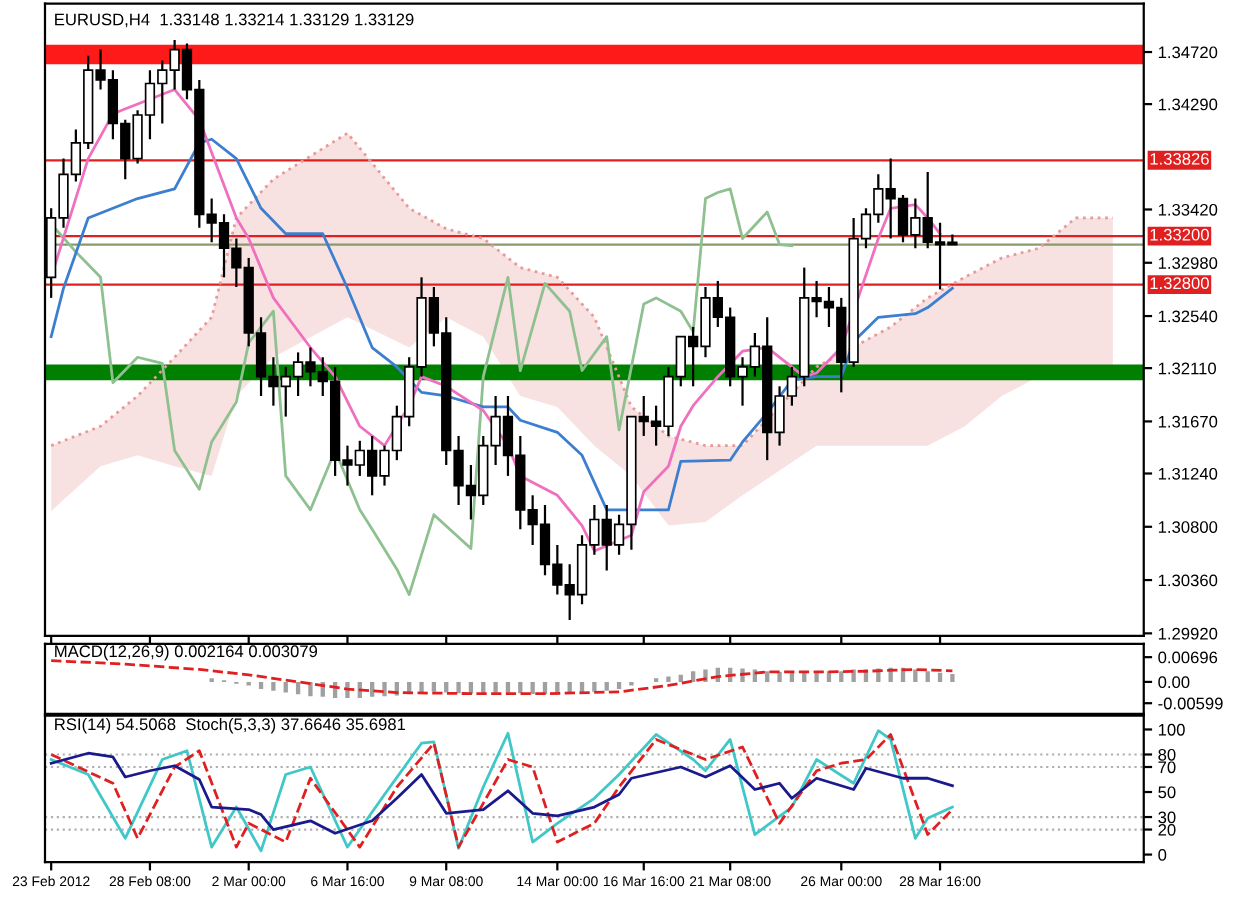  I want to click on y-tick-label: 1.31240, so click(1188, 473).